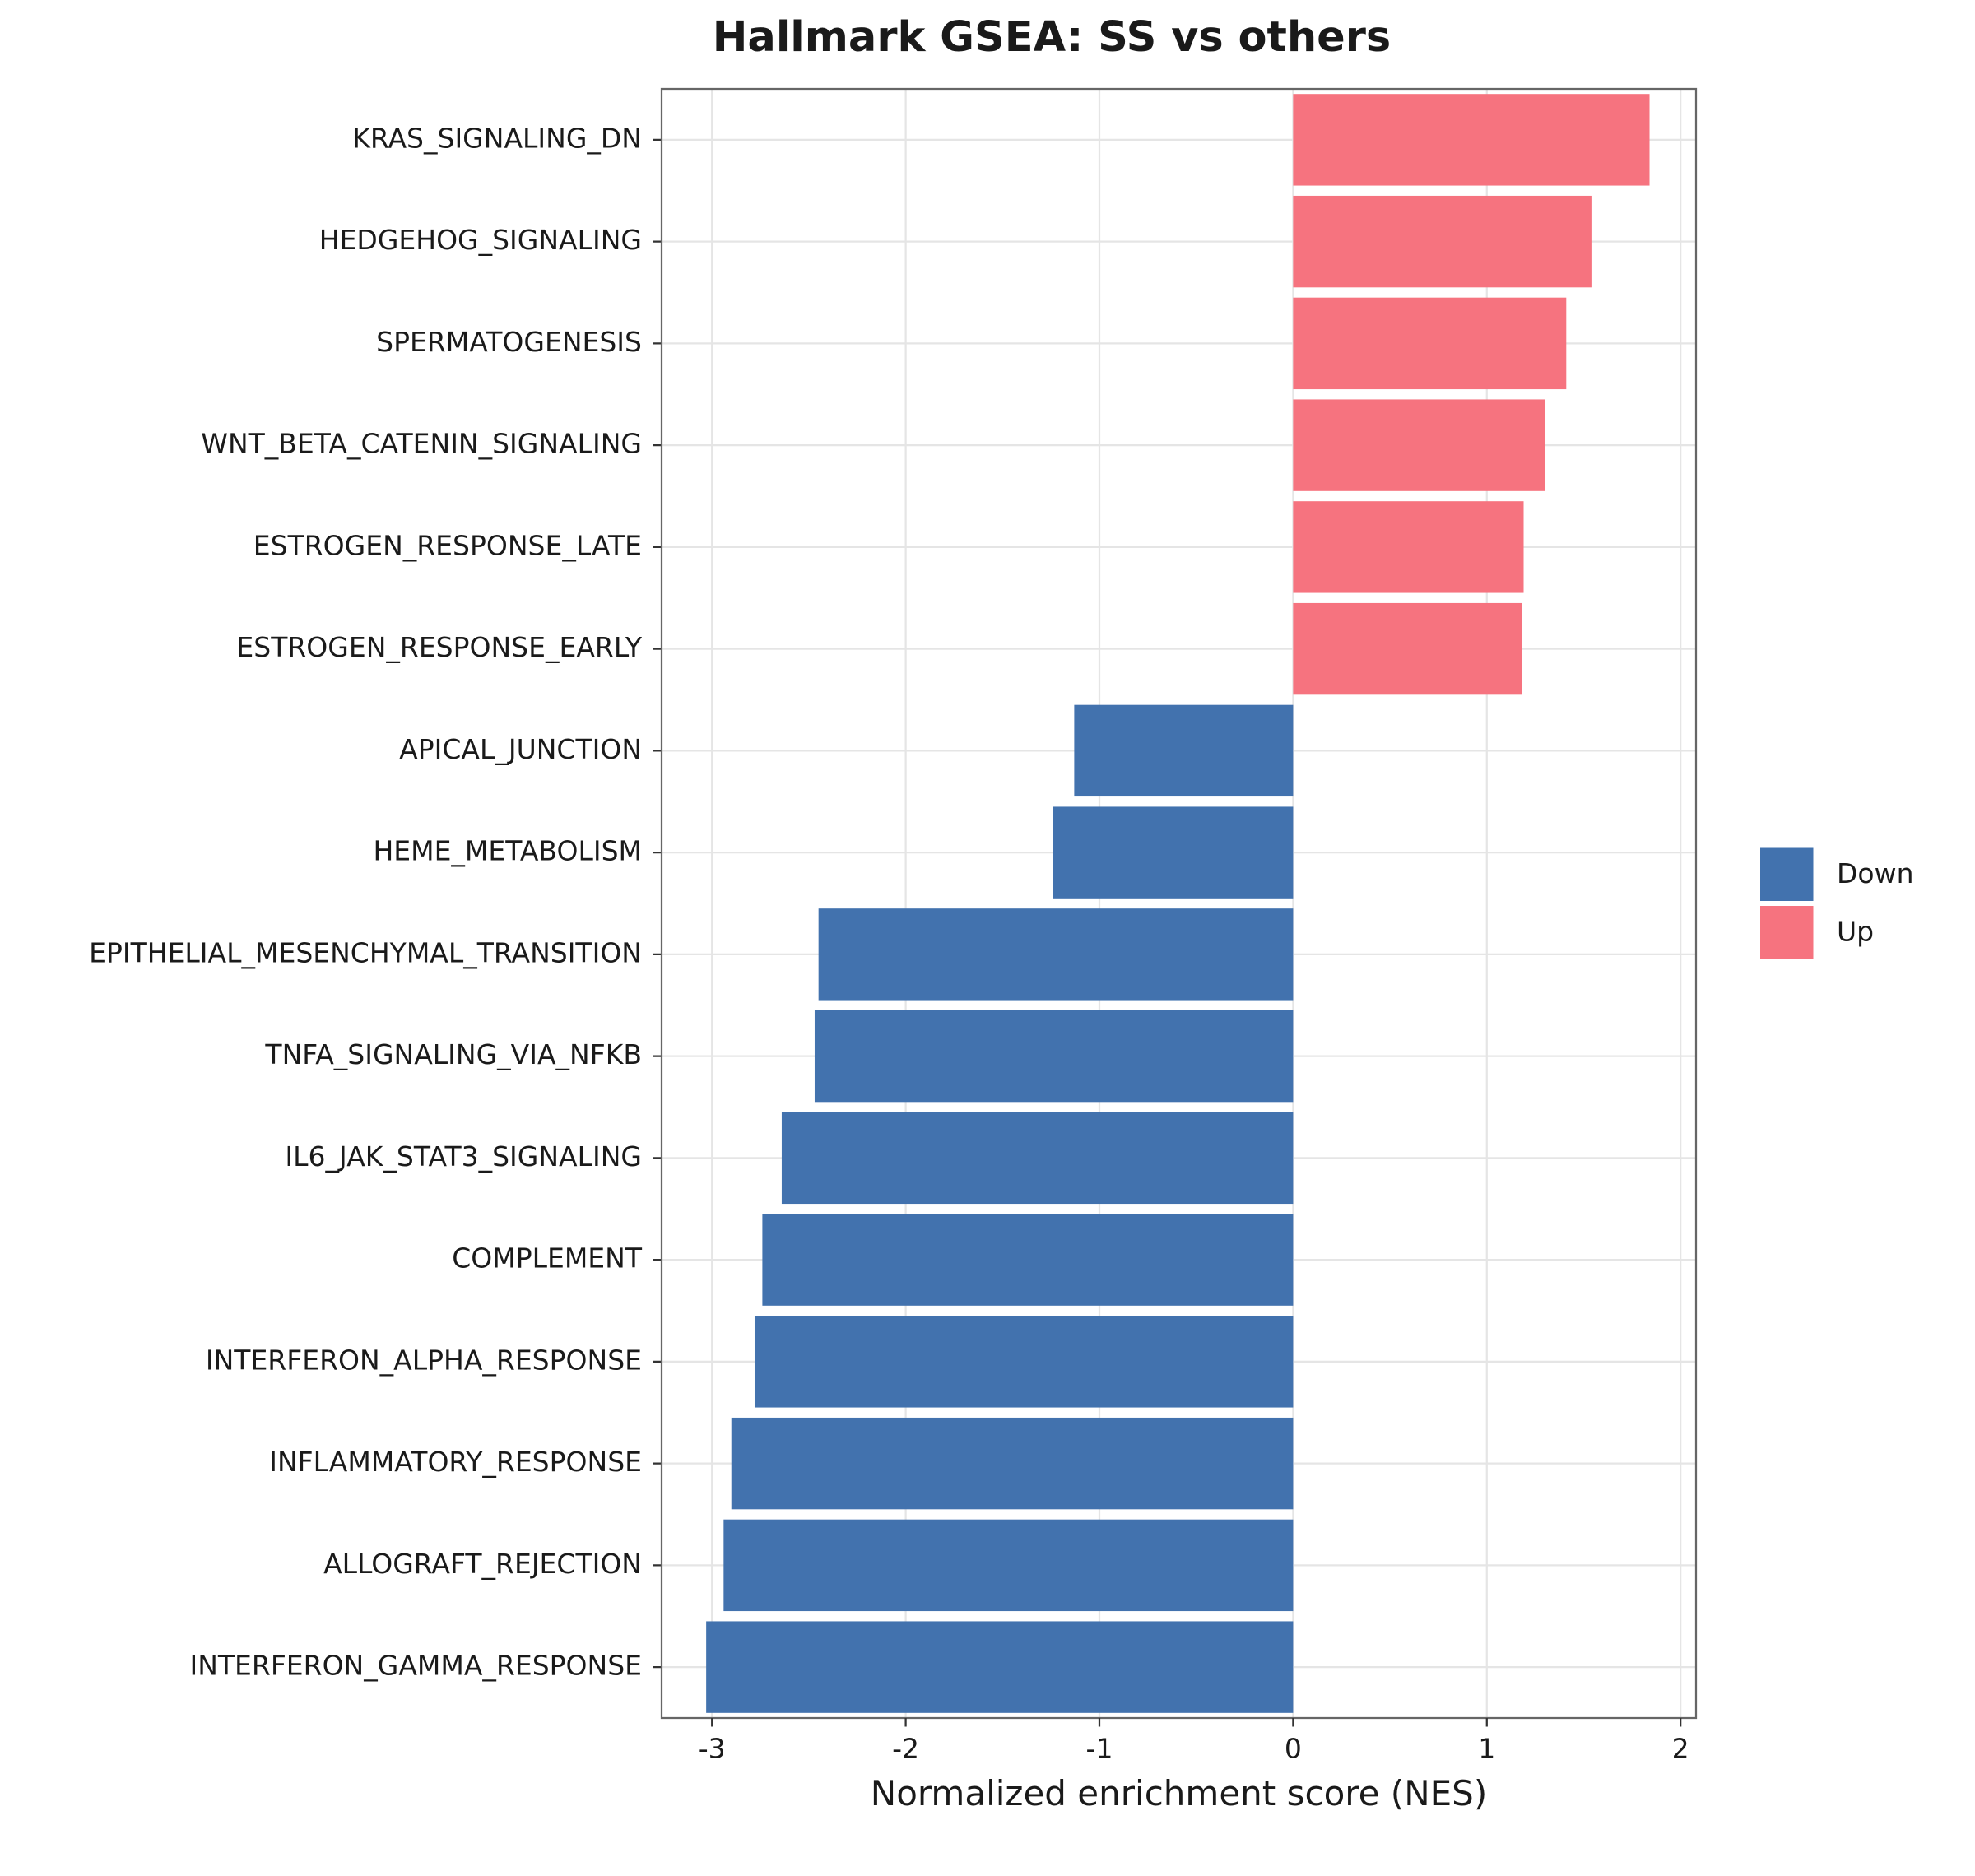 Image resolution: width=1975 pixels, height=1876 pixels. What do you see at coordinates (547, 1258) in the screenshot?
I see `y-tick-label: COMPLEMENT` at bounding box center [547, 1258].